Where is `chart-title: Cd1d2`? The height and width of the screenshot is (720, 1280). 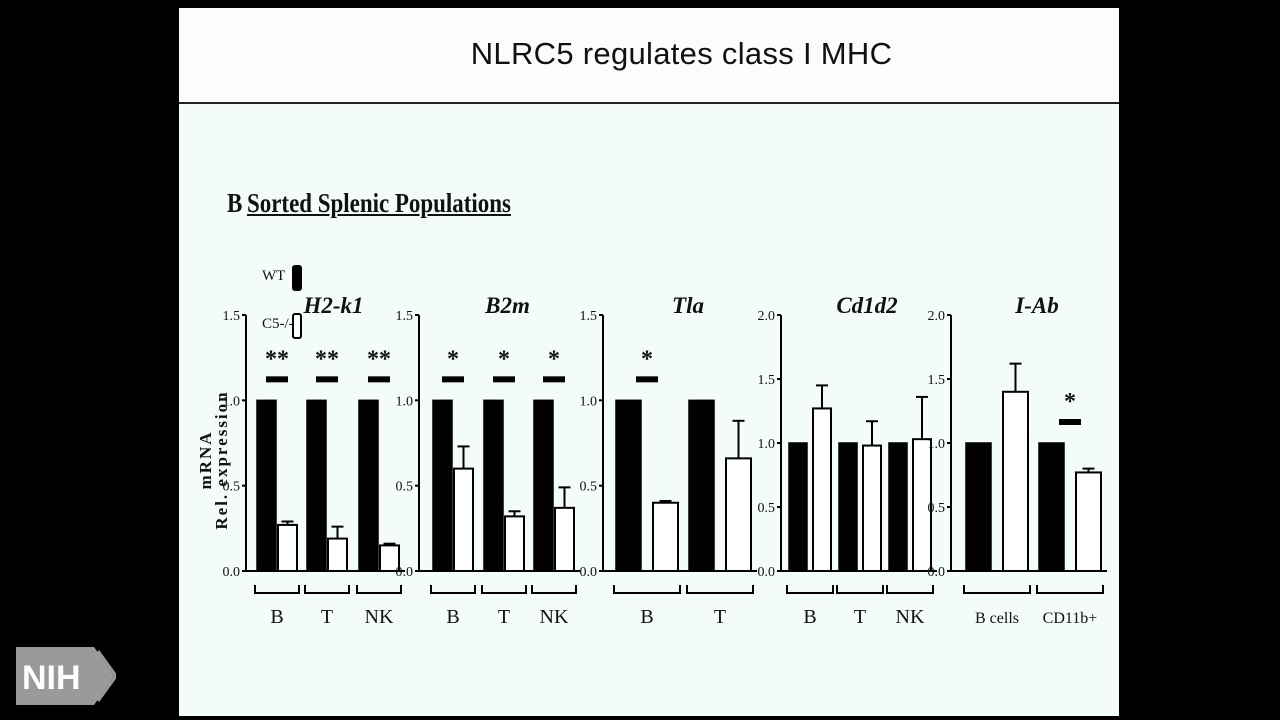 chart-title: Cd1d2 is located at coordinates (866, 305).